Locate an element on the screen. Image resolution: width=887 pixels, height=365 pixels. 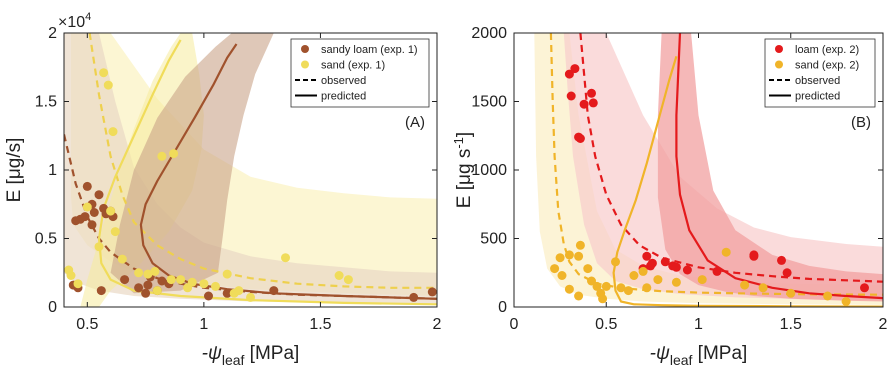
legend-item-sand-exp-2: sand (exp. 2) is located at coordinates (817, 66).